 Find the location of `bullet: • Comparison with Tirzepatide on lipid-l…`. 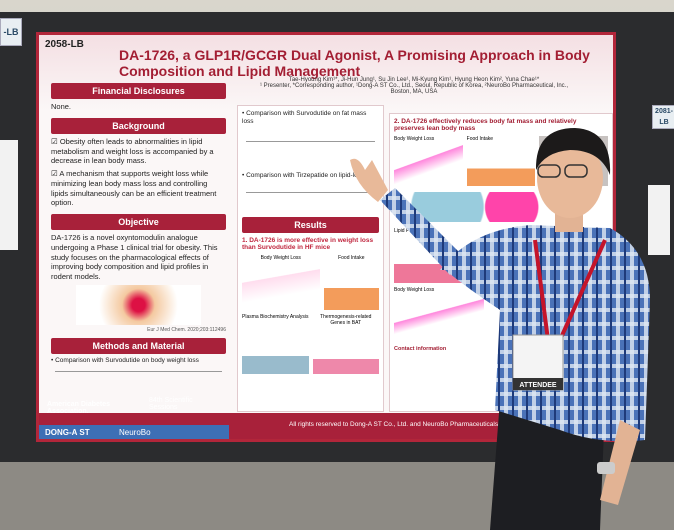

bullet: • Comparison with Tirzepatide on lipid-l… is located at coordinates (309, 175).